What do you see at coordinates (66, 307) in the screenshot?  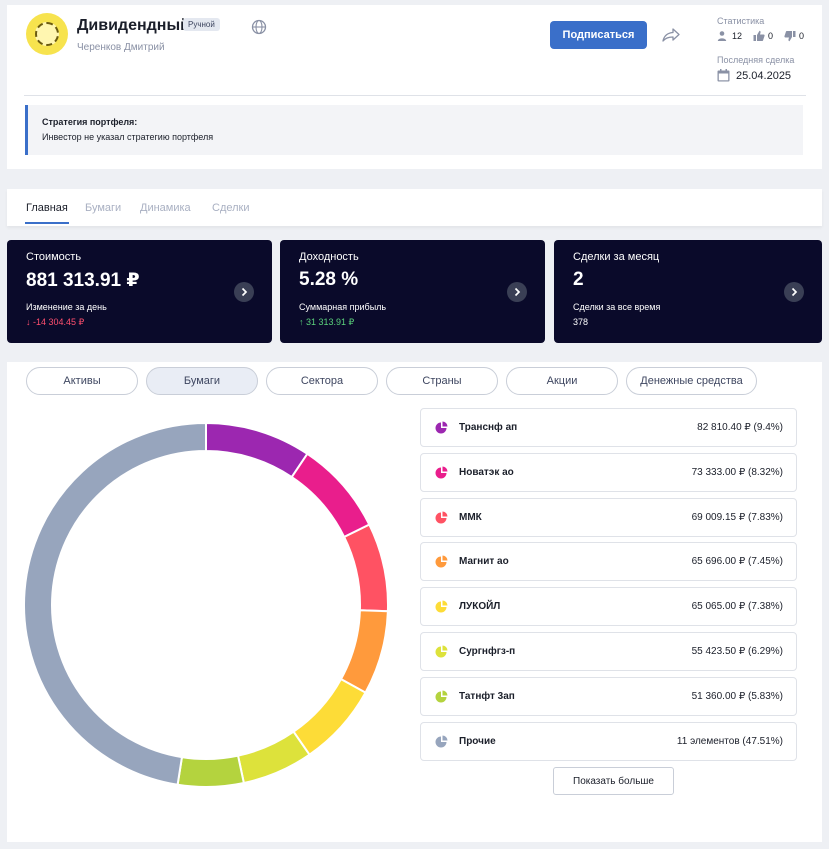 I see `metric-sub-label: Изменение за день` at bounding box center [66, 307].